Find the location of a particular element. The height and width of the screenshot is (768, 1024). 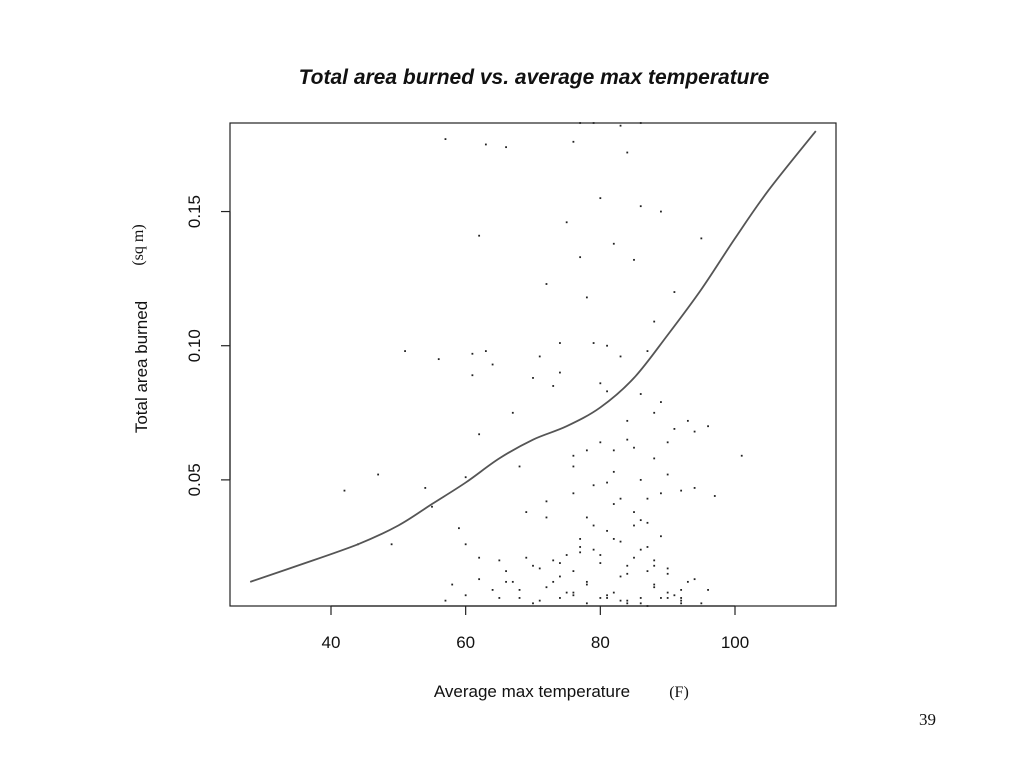

x-tick-label: 80 is located at coordinates (600, 642).